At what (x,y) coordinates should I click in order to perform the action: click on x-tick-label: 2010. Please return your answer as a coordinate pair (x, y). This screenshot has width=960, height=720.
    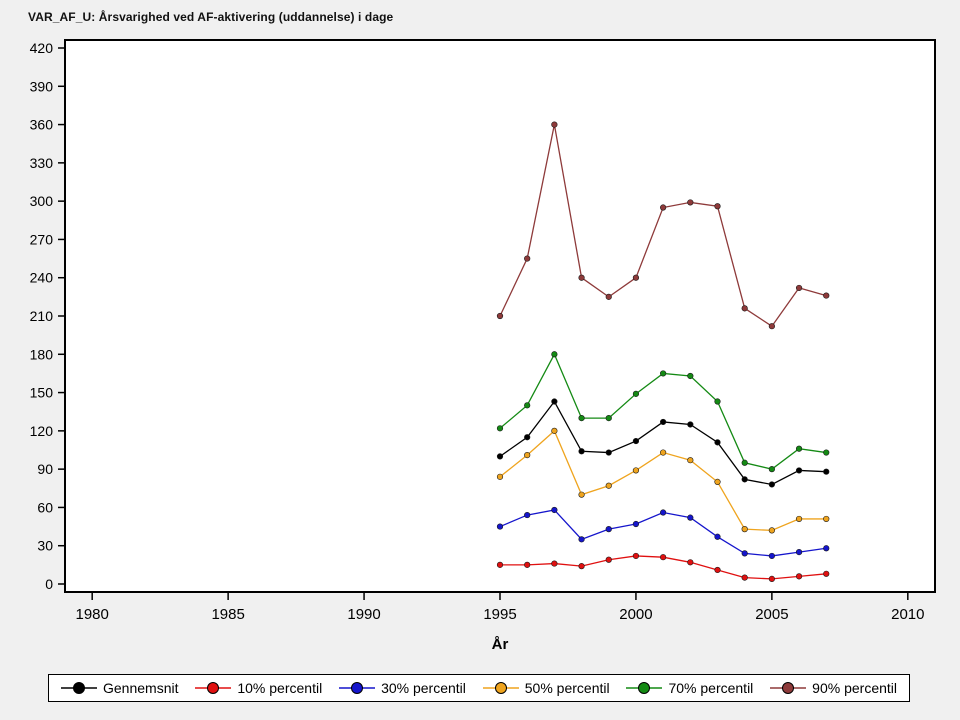
    Looking at the image, I should click on (907, 614).